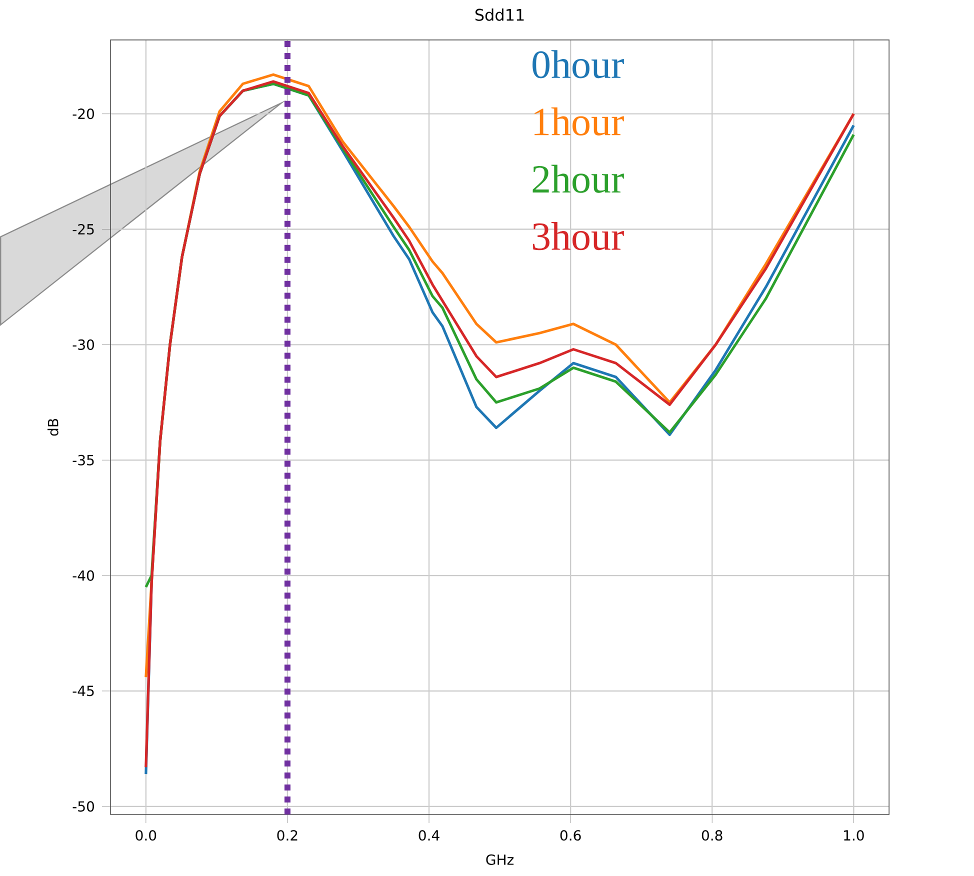 This screenshot has height=876, width=974. What do you see at coordinates (83, 806) in the screenshot?
I see `y-tick-label: -50` at bounding box center [83, 806].